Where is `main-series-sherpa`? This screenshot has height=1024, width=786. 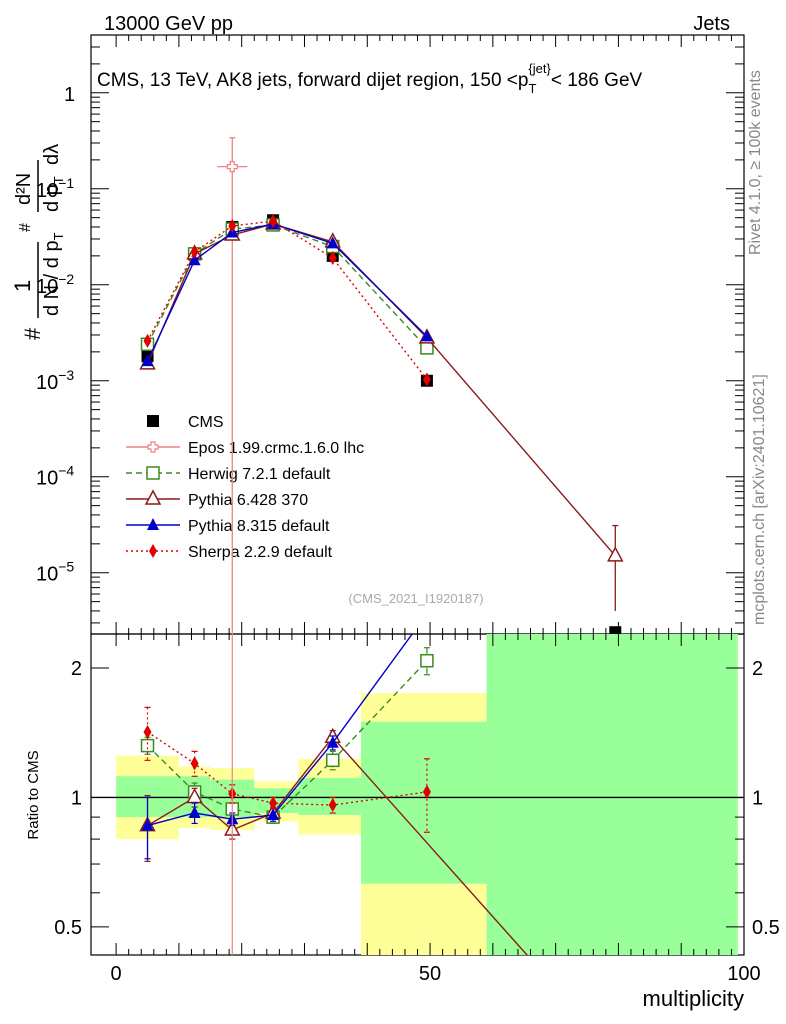
main-series-sherpa is located at coordinates (287, 300).